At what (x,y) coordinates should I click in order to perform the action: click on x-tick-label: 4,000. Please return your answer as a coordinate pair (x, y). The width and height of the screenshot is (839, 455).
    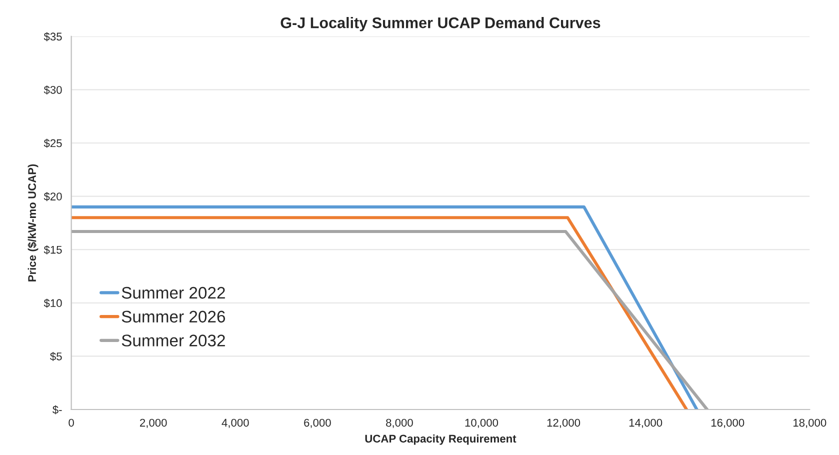
    Looking at the image, I should click on (235, 423).